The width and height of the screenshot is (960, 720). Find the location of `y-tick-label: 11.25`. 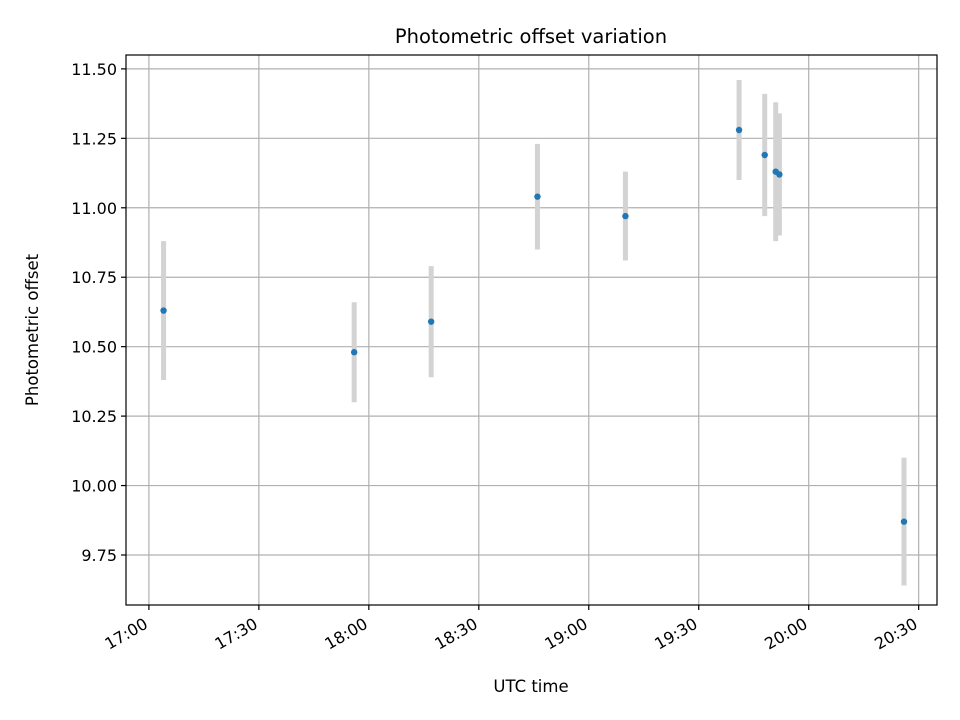

y-tick-label: 11.25 is located at coordinates (94, 138).